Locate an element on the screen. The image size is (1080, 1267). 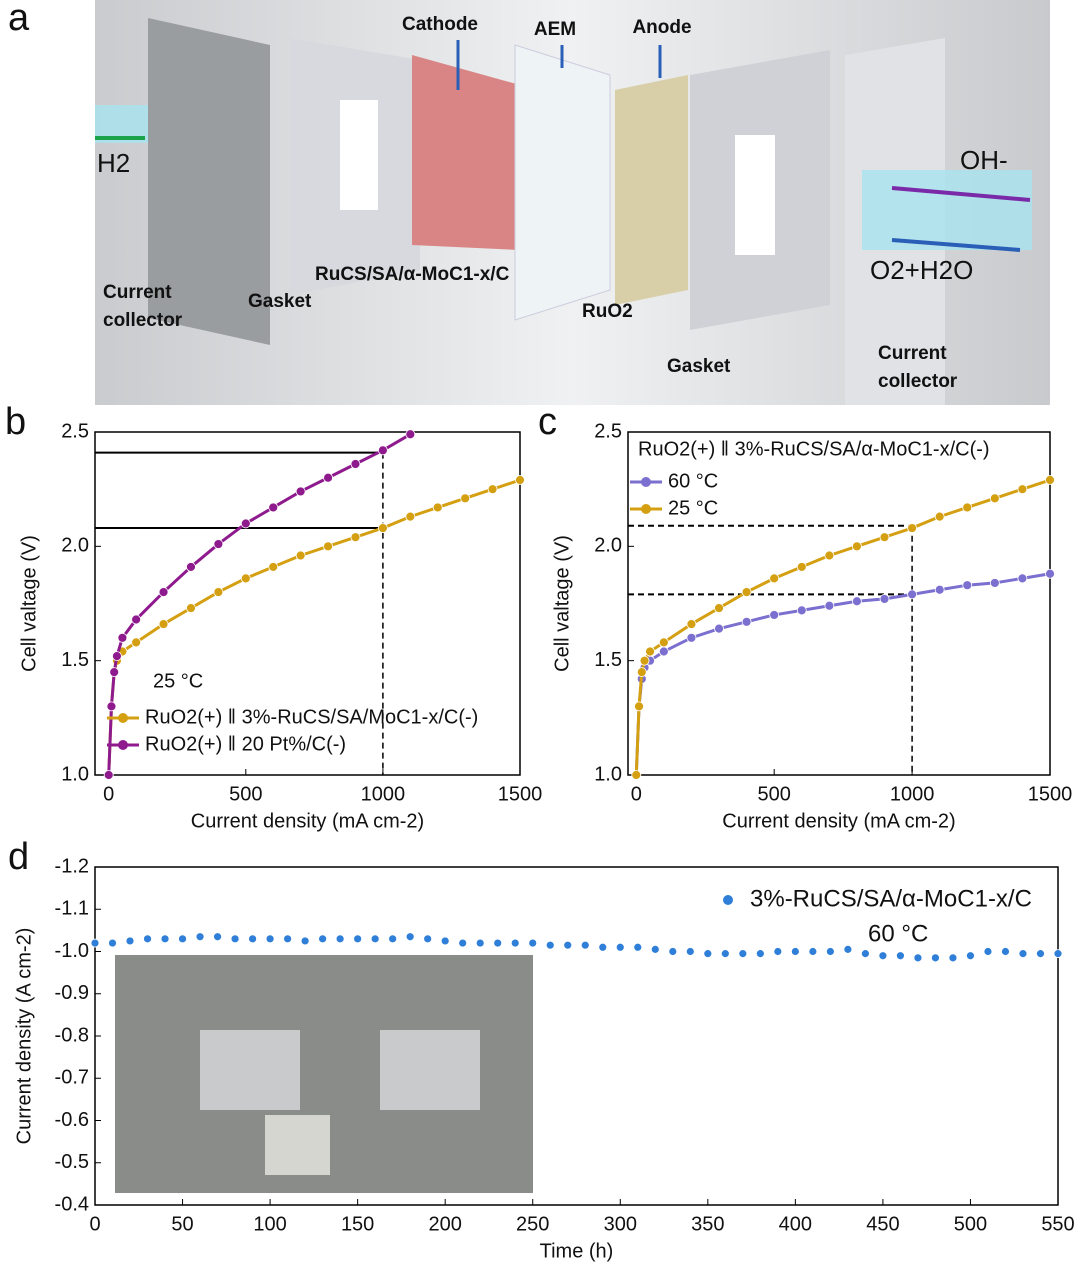
x-tick-label: 150 is located at coordinates (357, 1224).